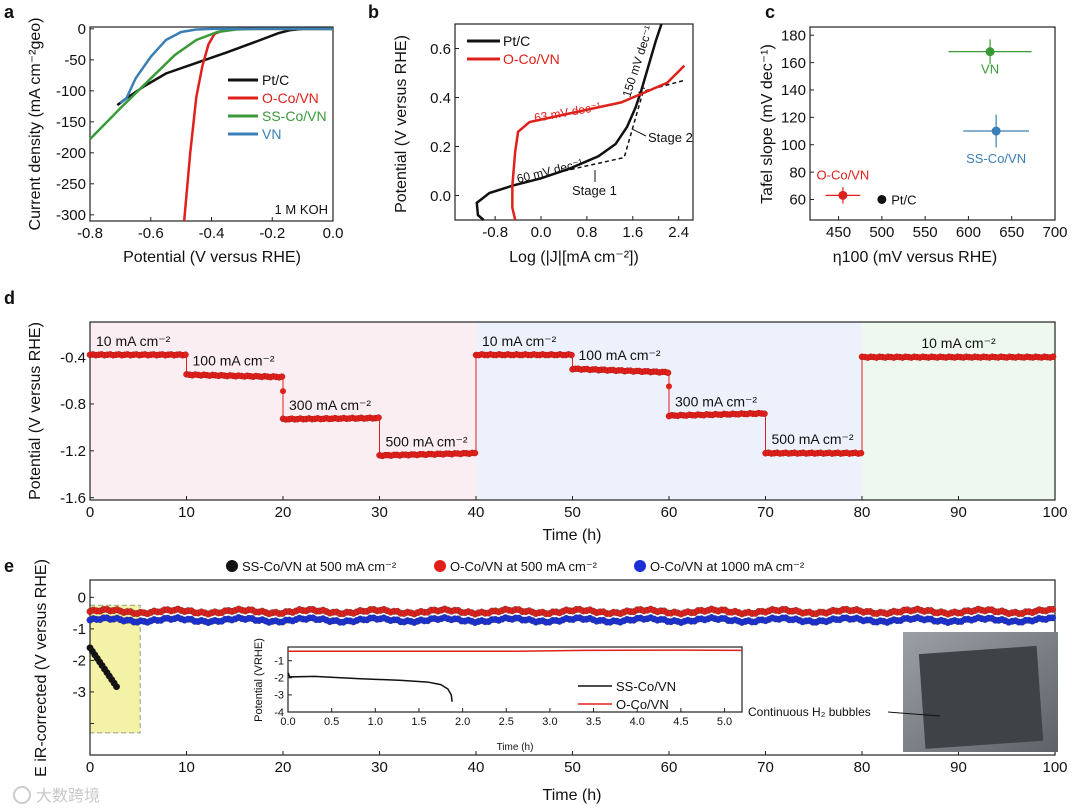  Describe the element at coordinates (968, 232) in the screenshot. I see `x-tick-label: 600` at that location.